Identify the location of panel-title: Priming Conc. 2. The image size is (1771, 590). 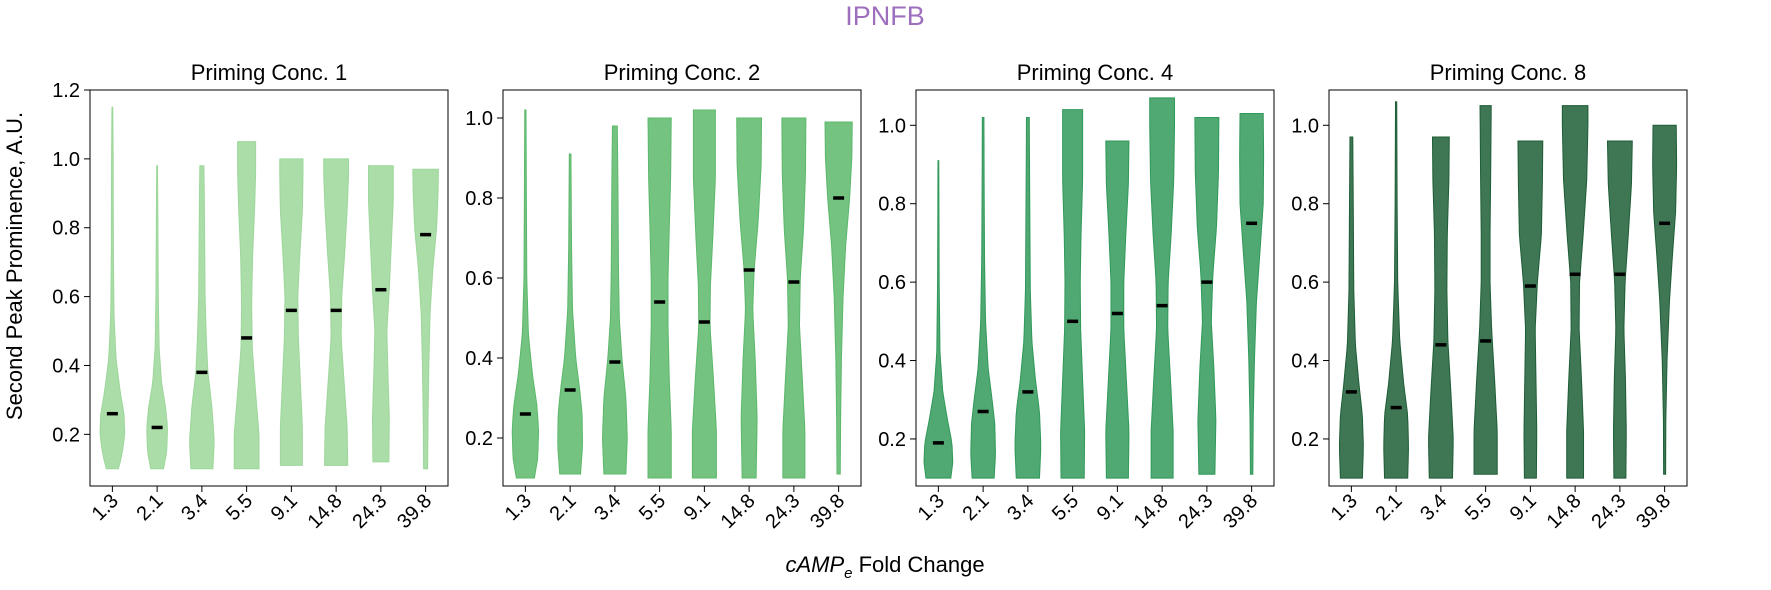
(682, 72).